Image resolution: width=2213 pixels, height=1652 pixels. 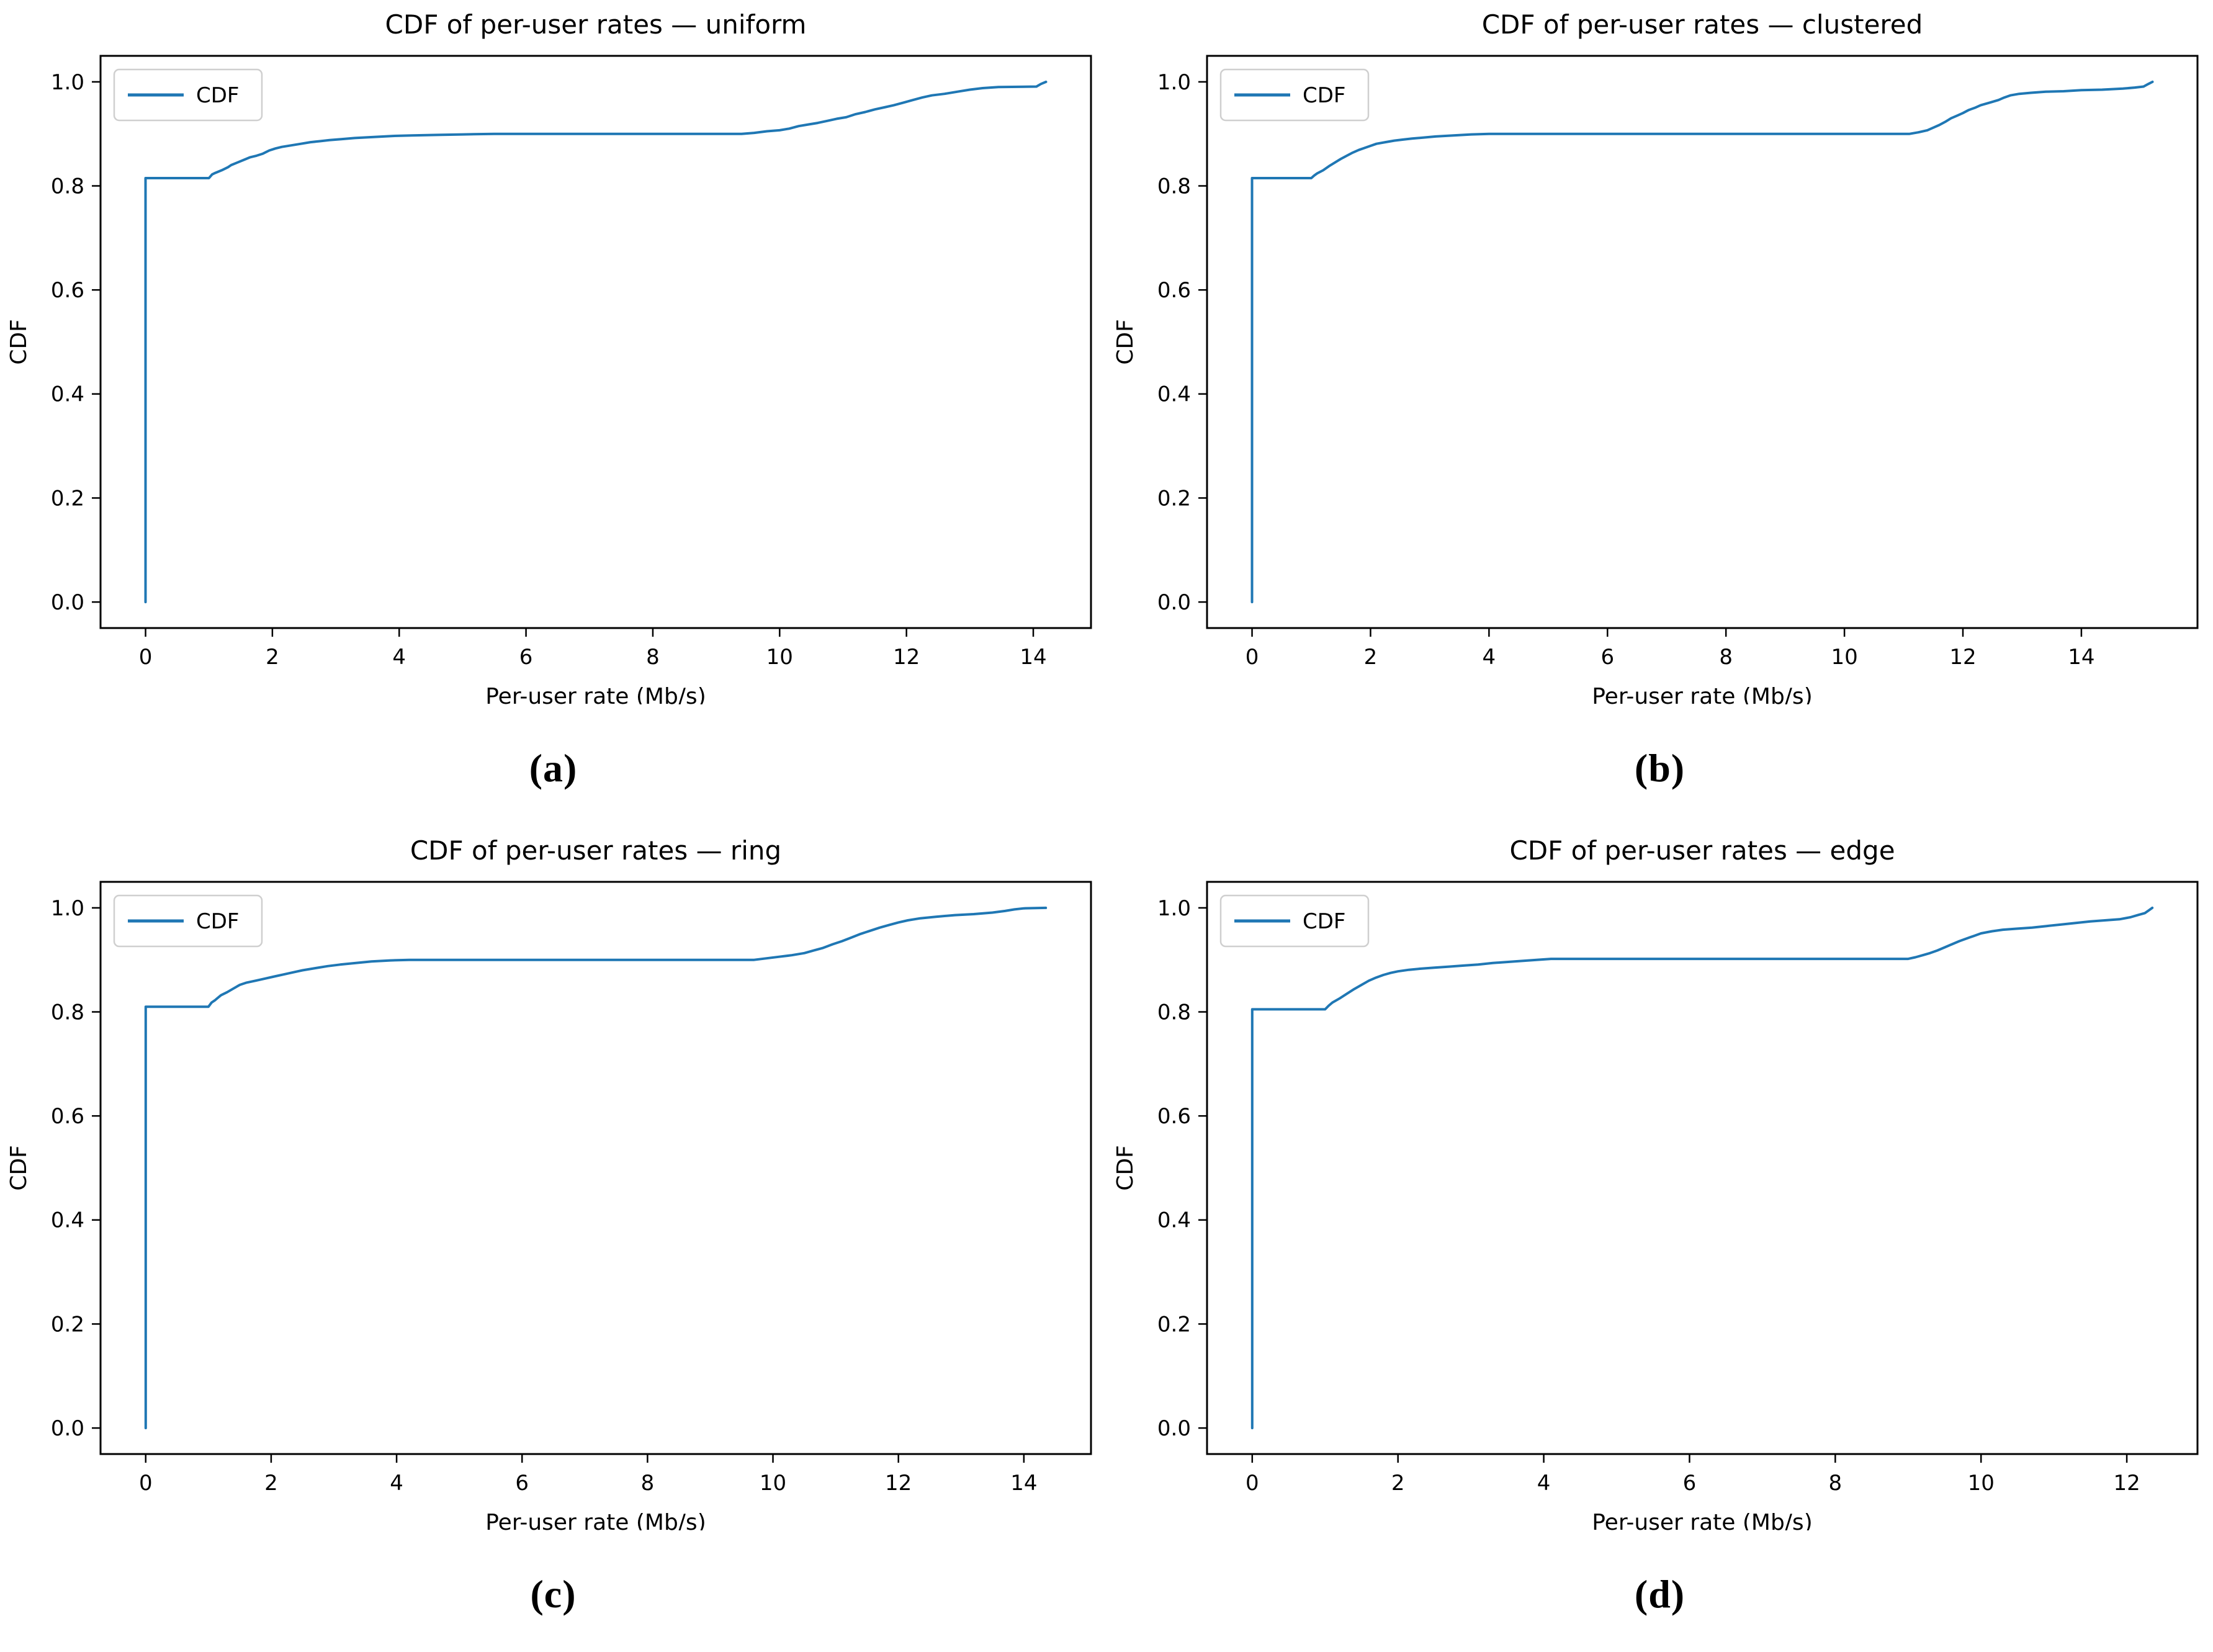 What do you see at coordinates (1702, 24) in the screenshot?
I see `chart-title: CDF of per-user rates — clustered` at bounding box center [1702, 24].